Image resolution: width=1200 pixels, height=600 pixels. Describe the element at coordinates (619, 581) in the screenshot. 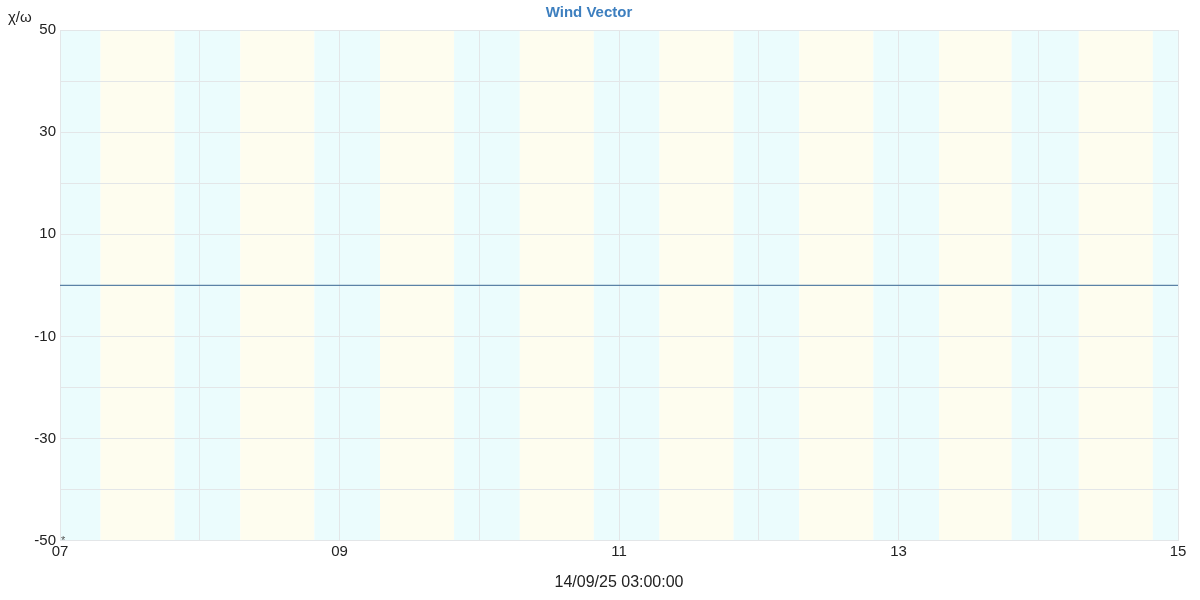

I see `x-axis-title: 14/09/25 03:00:00` at that location.